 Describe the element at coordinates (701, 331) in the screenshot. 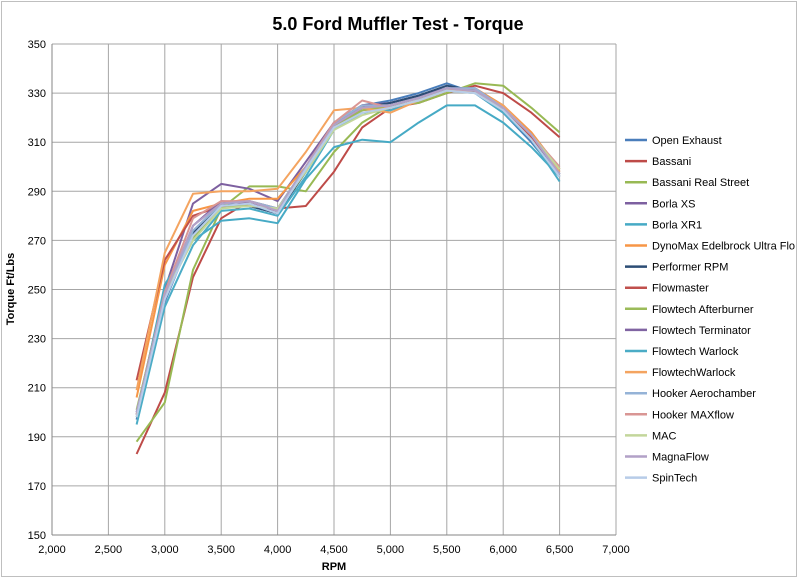

I see `legend-label: Flowtech Terminator` at that location.